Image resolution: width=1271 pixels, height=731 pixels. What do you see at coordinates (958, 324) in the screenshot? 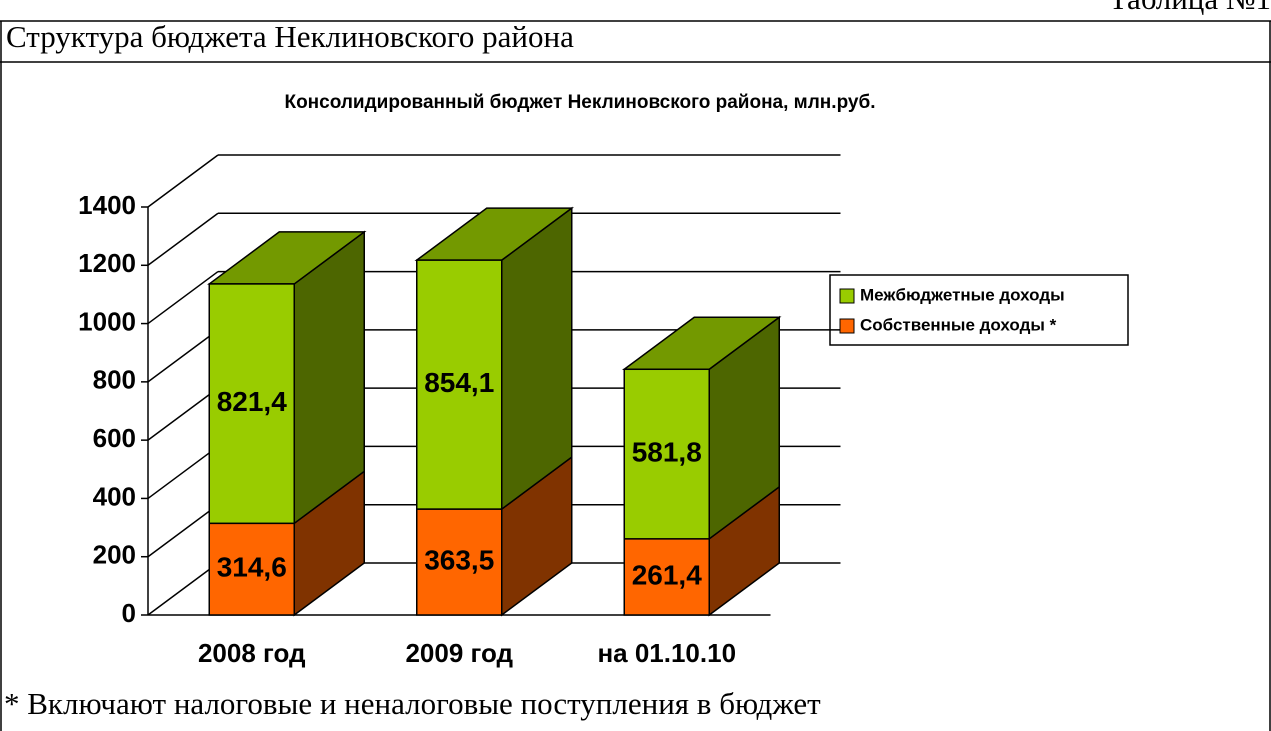
I see `legend-label: Собственные доходы *` at bounding box center [958, 324].